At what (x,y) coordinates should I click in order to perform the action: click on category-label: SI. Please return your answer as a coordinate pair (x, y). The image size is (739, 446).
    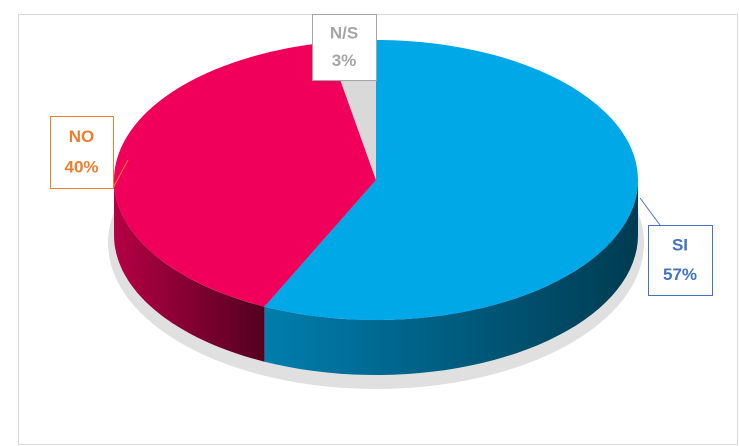
    Looking at the image, I should click on (680, 244).